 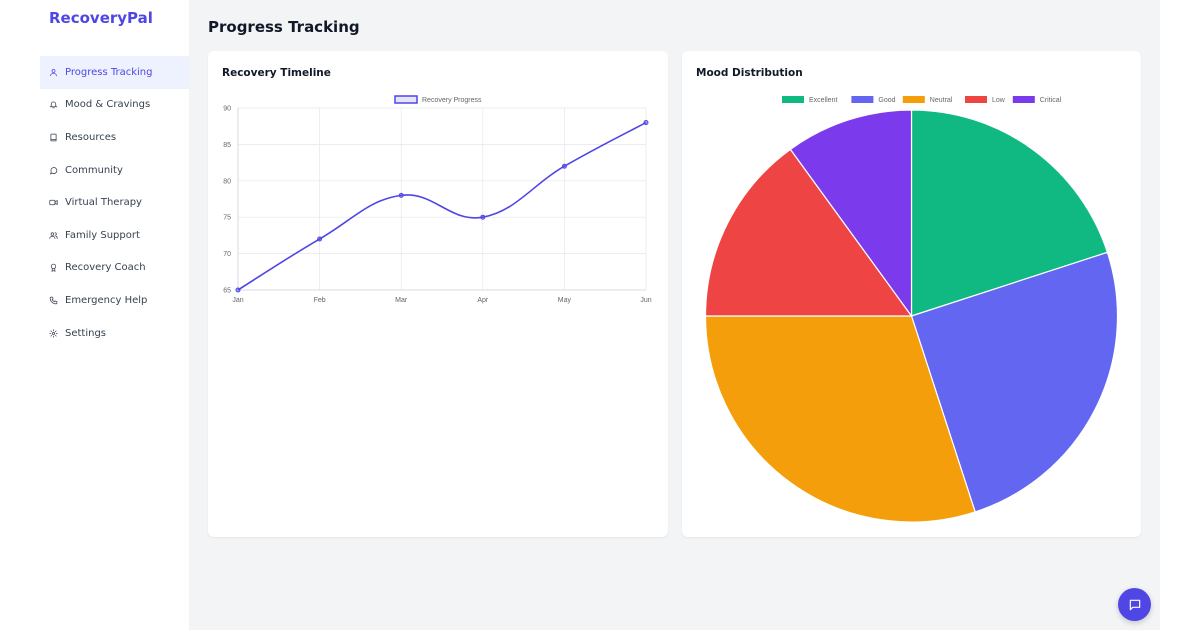 What do you see at coordinates (53, 300) in the screenshot?
I see `phone-icon` at bounding box center [53, 300].